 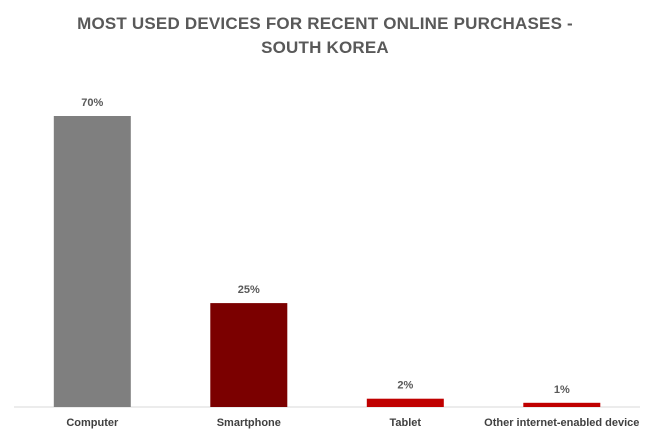 What do you see at coordinates (249, 423) in the screenshot?
I see `x-tick-label-smartphone: Smartphone` at bounding box center [249, 423].